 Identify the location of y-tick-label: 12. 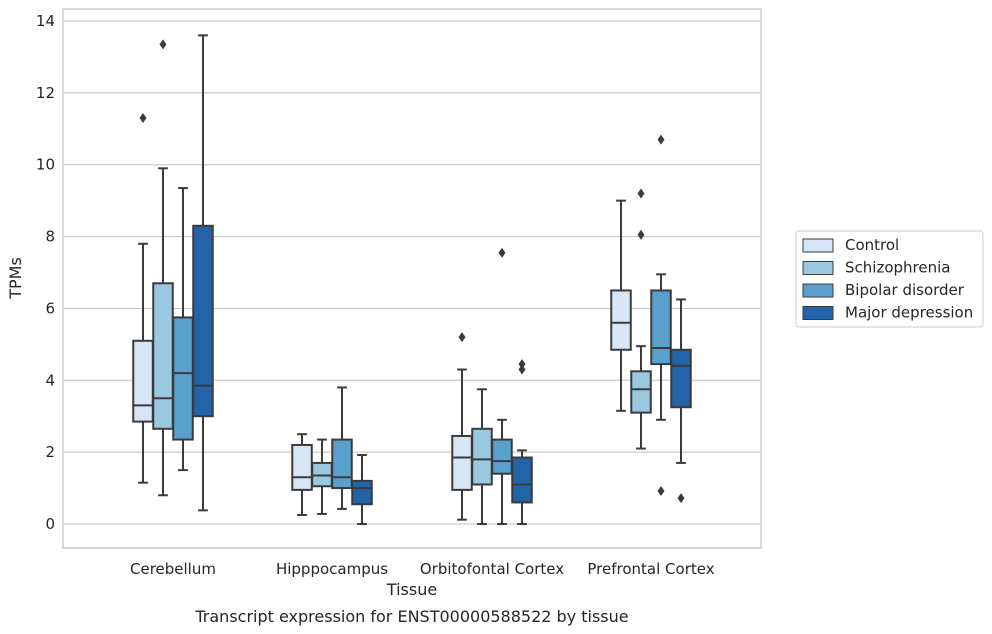
(45, 93).